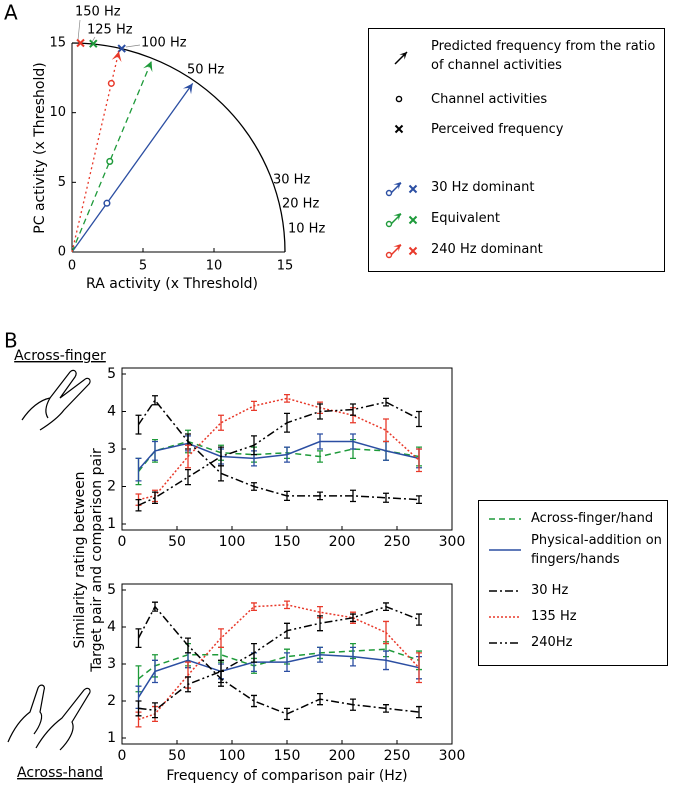 This screenshot has width=675, height=788. Describe the element at coordinates (576, 550) in the screenshot. I see `legend-item: Physical-addition on fingers/hands` at that location.